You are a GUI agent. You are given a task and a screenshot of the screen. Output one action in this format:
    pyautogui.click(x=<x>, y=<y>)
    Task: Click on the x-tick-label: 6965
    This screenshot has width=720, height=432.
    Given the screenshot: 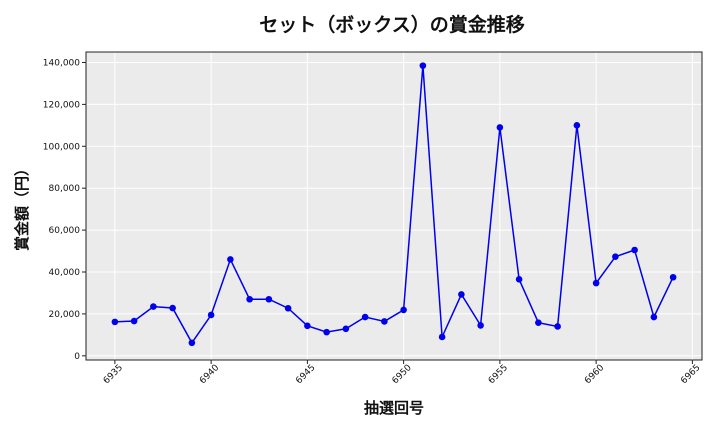 What is the action you would take?
    pyautogui.click(x=690, y=374)
    